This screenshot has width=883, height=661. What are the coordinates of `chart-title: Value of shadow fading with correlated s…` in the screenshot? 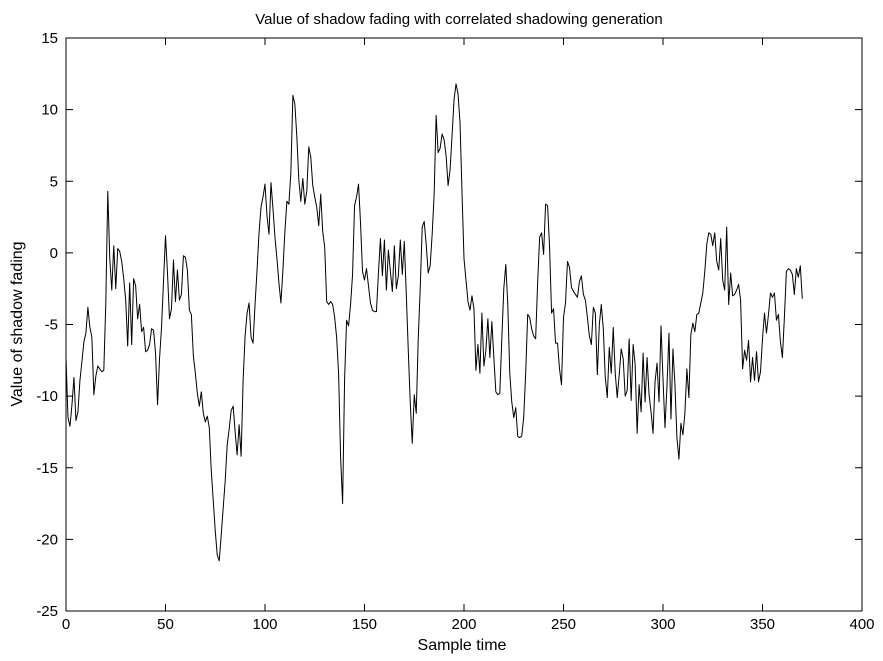 It's located at (459, 19).